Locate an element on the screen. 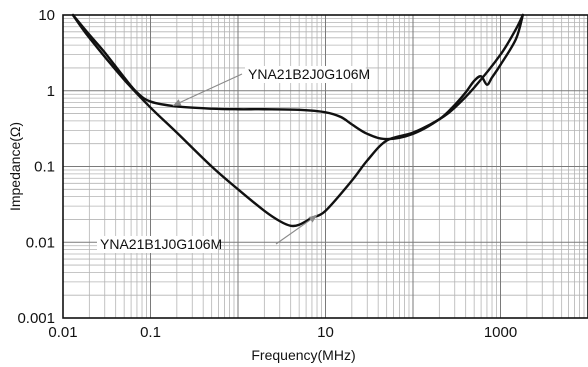 The width and height of the screenshot is (588, 367). y-tick-labels: 10 1 0.1 0.01 0.001 is located at coordinates (36, 167).